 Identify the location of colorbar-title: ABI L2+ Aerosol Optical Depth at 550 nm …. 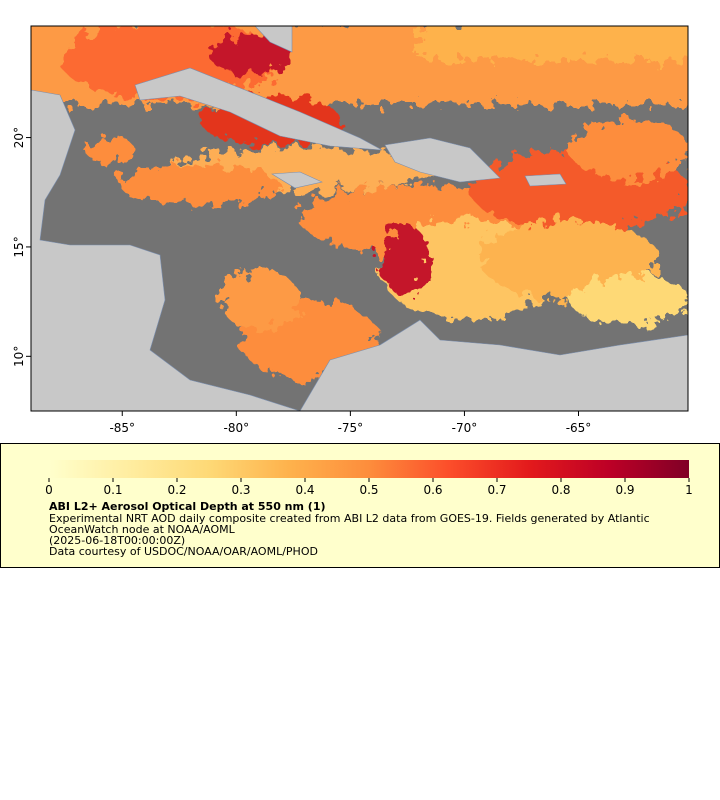
(187, 506).